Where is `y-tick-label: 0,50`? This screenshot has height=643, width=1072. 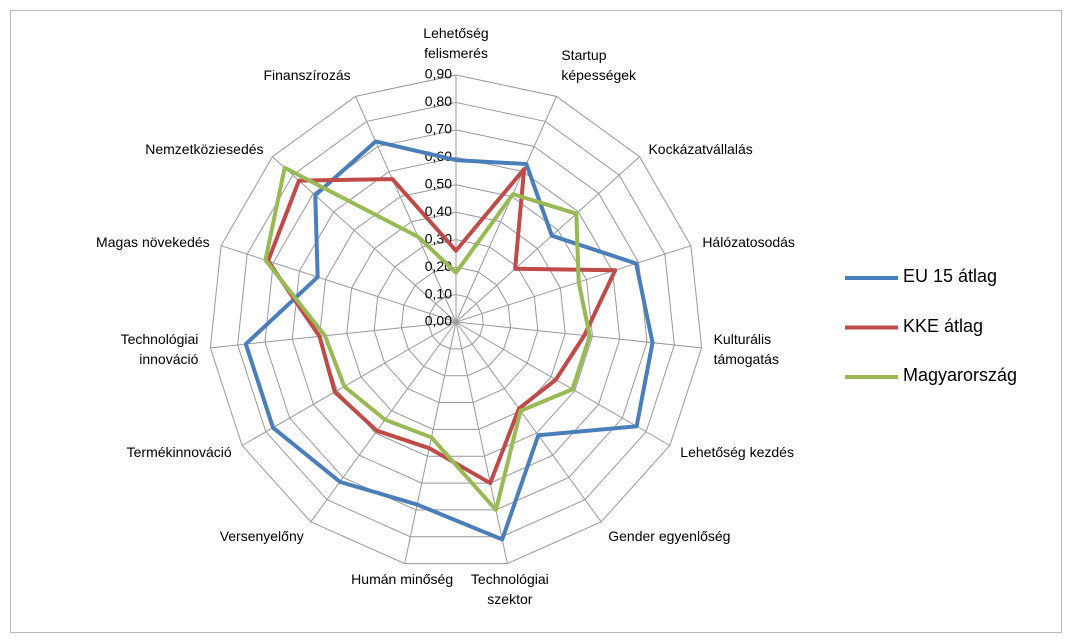 y-tick-label: 0,50 is located at coordinates (438, 183).